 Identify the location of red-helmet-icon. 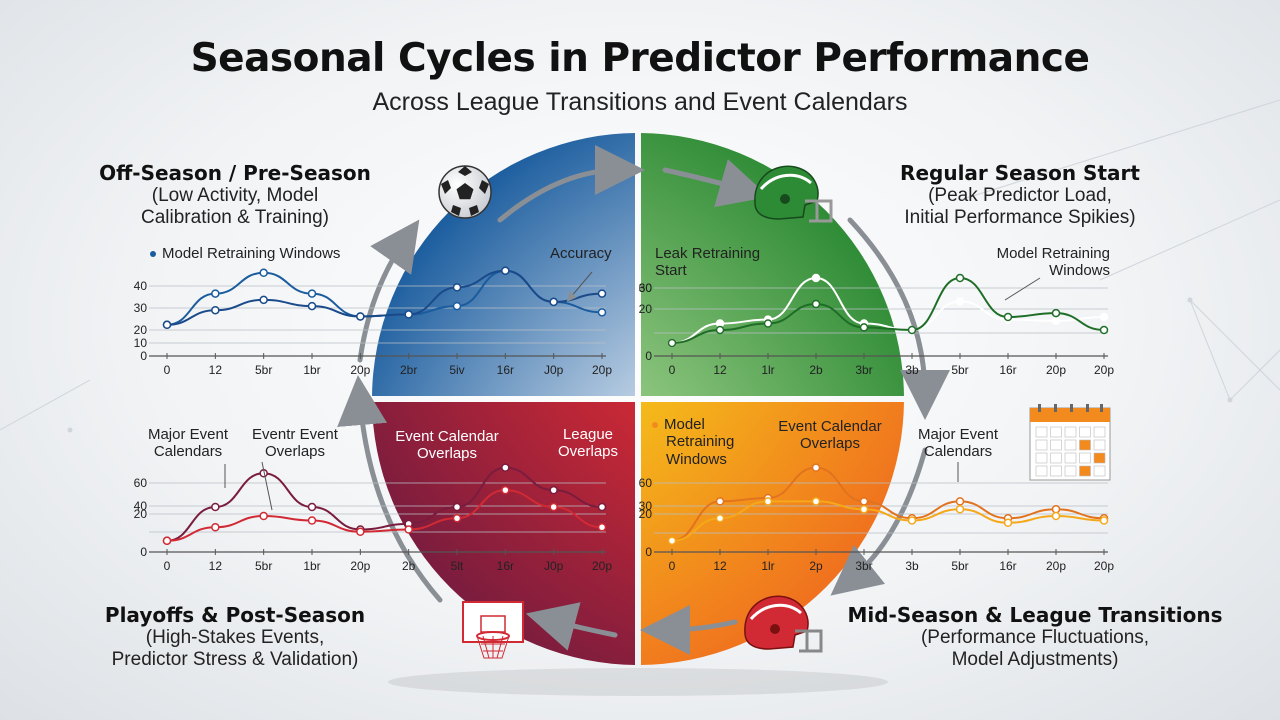
(783, 624).